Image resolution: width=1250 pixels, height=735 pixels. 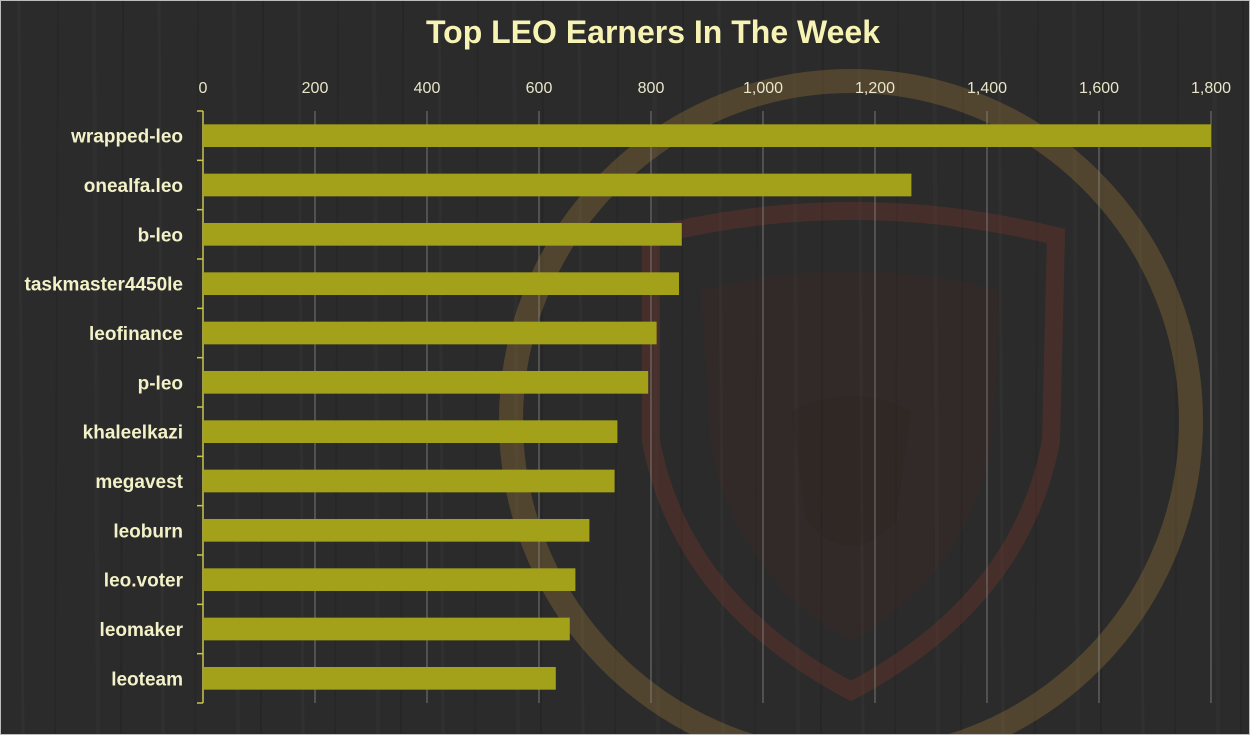 What do you see at coordinates (136, 334) in the screenshot?
I see `category-label: leofinance` at bounding box center [136, 334].